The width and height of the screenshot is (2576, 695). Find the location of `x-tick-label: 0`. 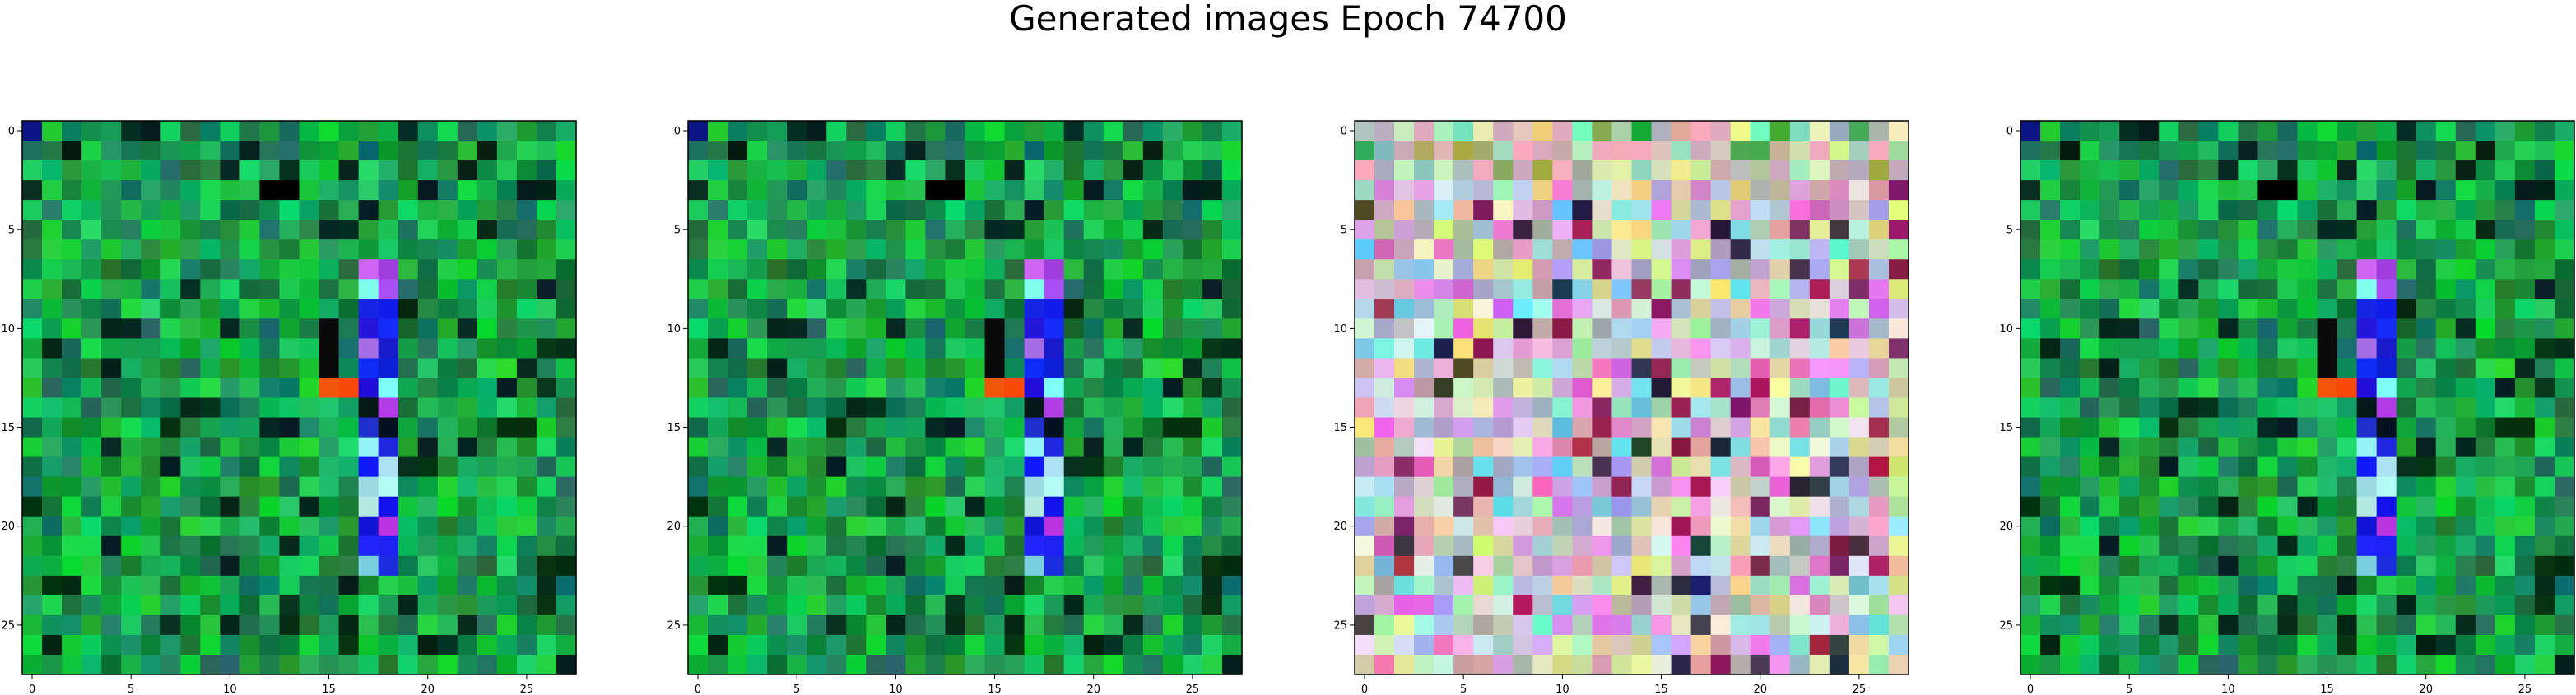

x-tick-label: 0 is located at coordinates (32, 689).